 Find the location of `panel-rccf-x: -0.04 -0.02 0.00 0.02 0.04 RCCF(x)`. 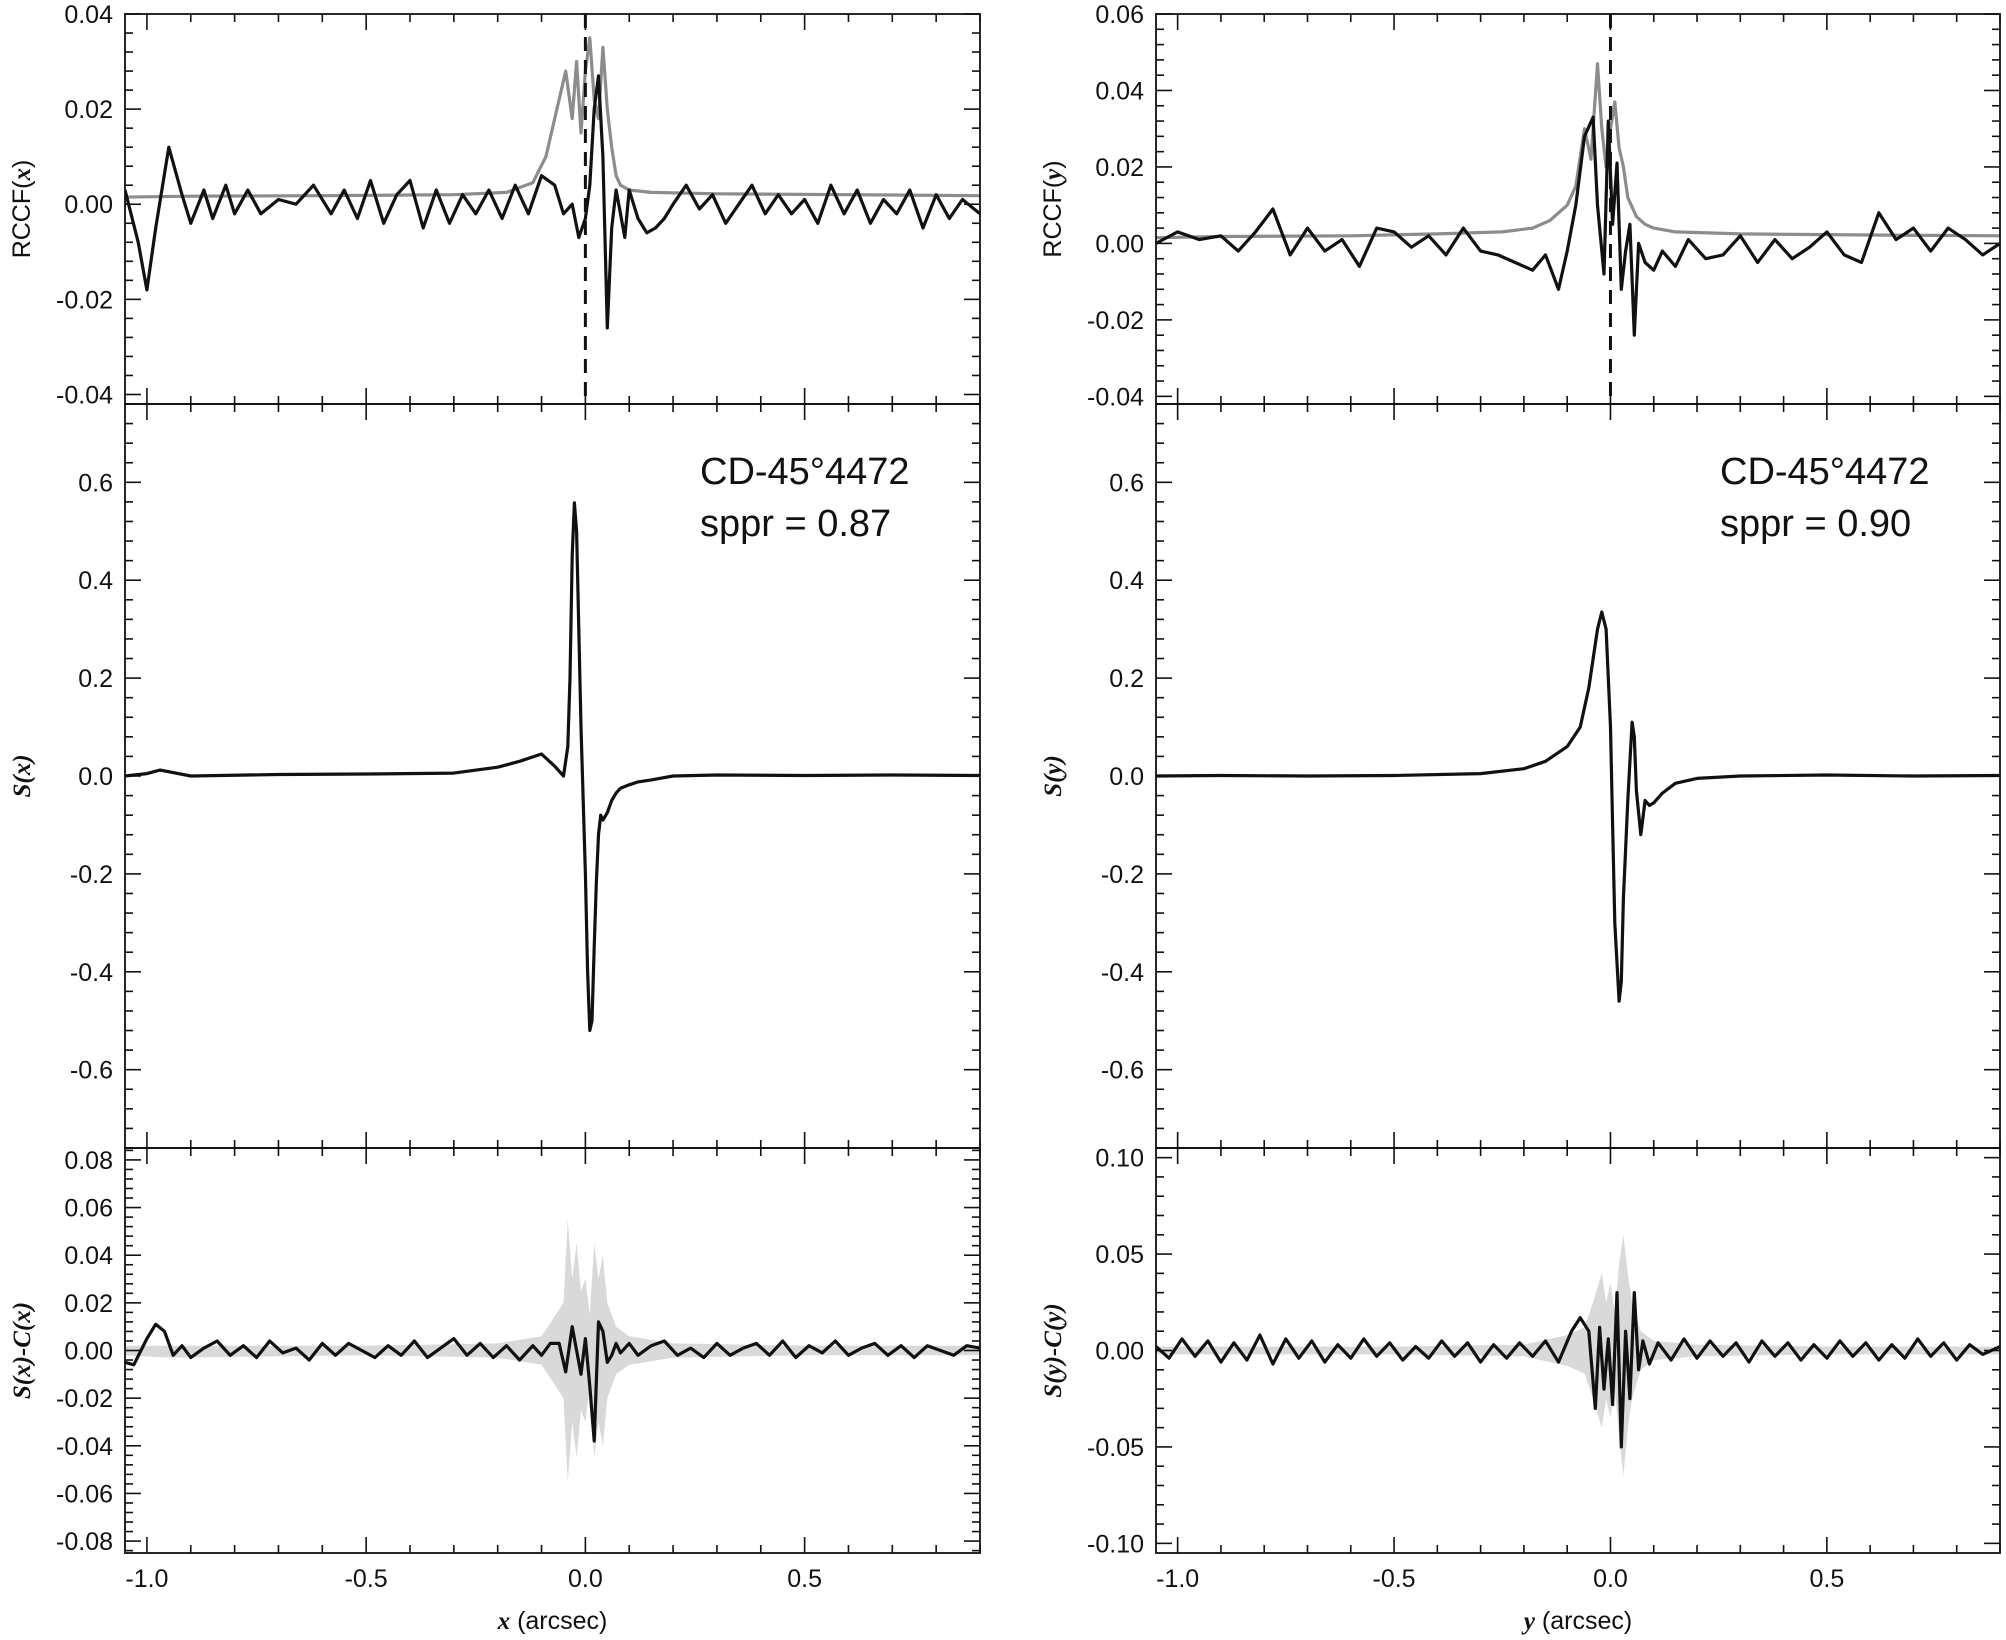

panel-rccf-x: -0.04 -0.02 0.00 0.02 0.04 RCCF(x) is located at coordinates (494, 205).